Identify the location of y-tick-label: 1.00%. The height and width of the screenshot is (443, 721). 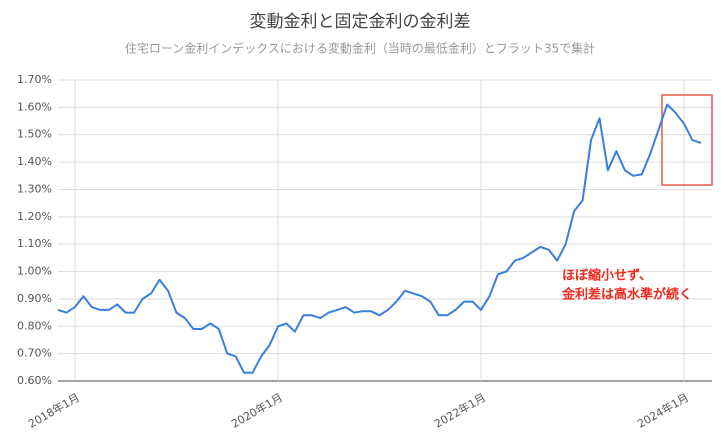
(34, 271).